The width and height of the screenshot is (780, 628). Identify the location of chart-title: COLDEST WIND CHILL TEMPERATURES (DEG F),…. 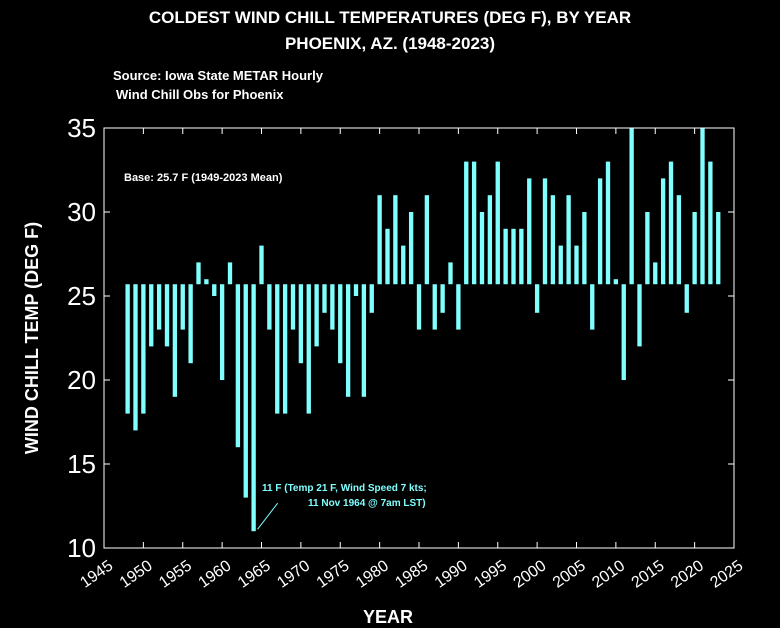
(390, 17).